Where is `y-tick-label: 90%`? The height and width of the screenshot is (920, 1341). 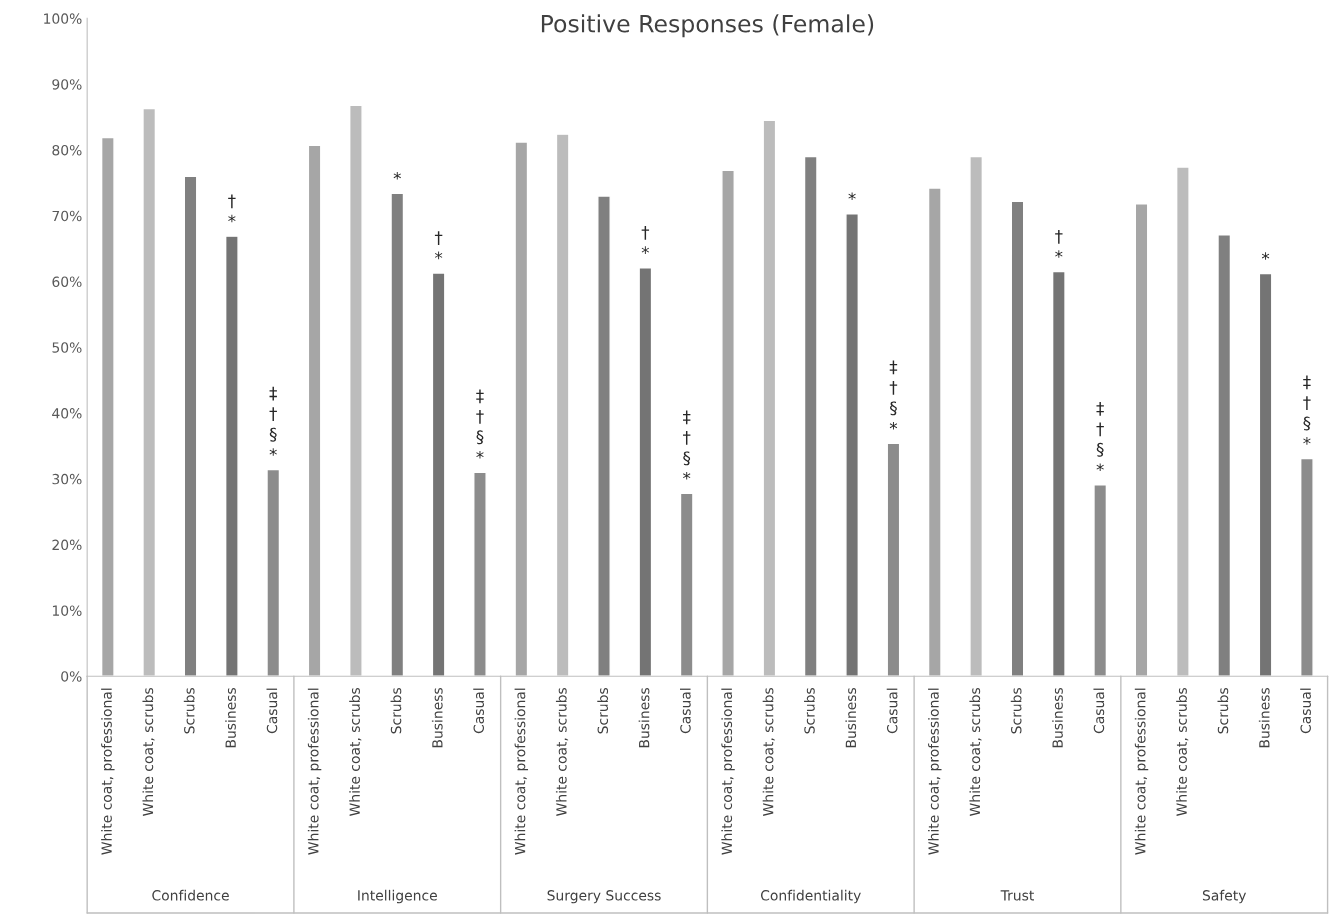
y-tick-label: 90% is located at coordinates (67, 84).